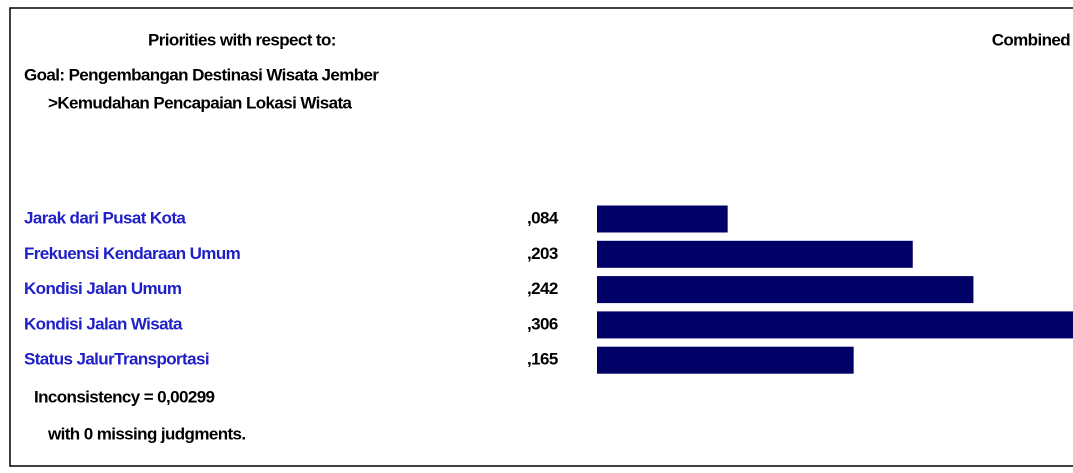 Image resolution: width=1073 pixels, height=473 pixels. I want to click on value-label: ,165, so click(542, 359).